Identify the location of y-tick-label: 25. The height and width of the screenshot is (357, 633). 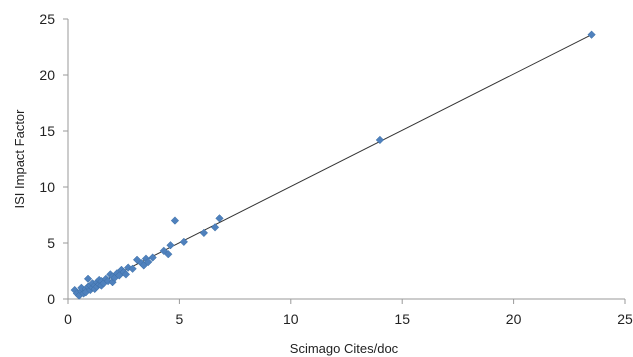
(47, 19).